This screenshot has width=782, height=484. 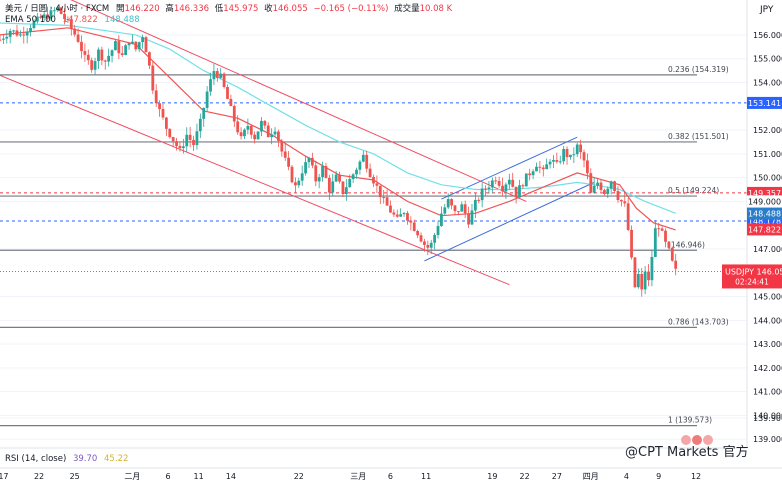 What do you see at coordinates (767, 178) in the screenshot?
I see `price-tick-label: 150.000` at bounding box center [767, 178].